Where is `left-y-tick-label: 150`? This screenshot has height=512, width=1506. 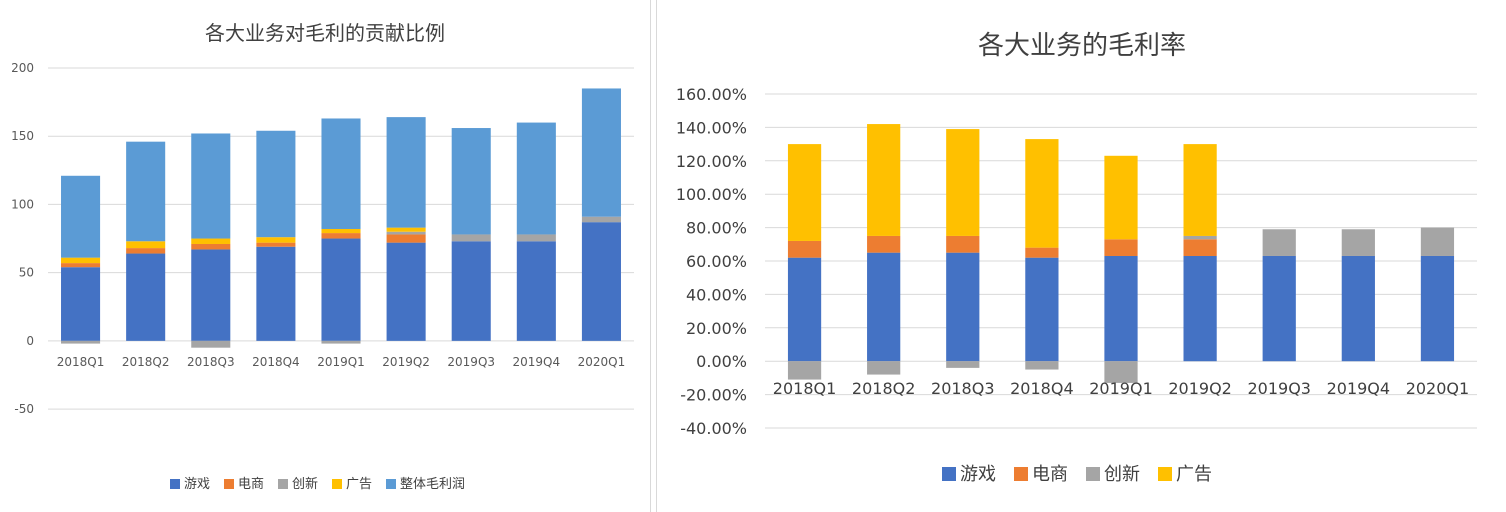
left-y-tick-label: 150 is located at coordinates (22, 136).